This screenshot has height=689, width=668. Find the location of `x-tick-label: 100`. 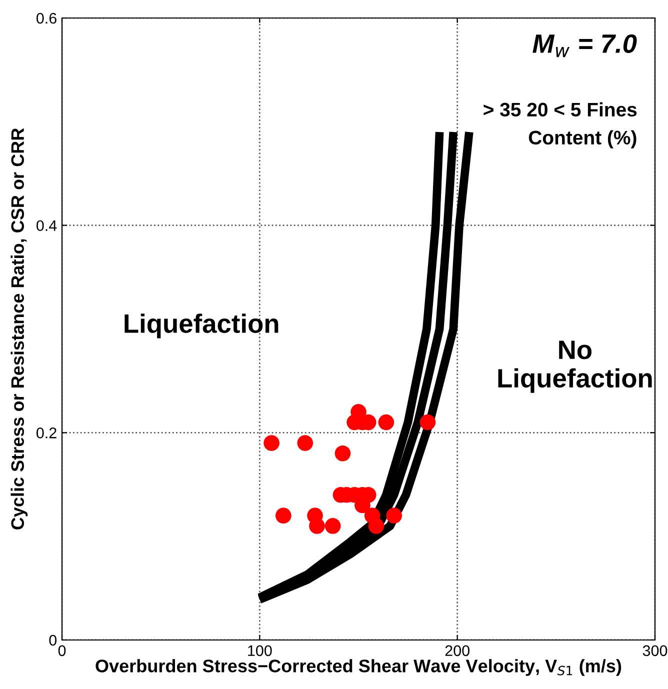

x-tick-label: 100 is located at coordinates (260, 650).